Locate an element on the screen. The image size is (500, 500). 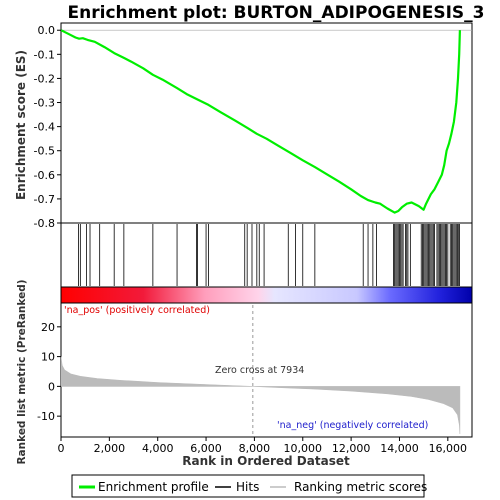
x-tick-label: 16,000 is located at coordinates (448, 448).